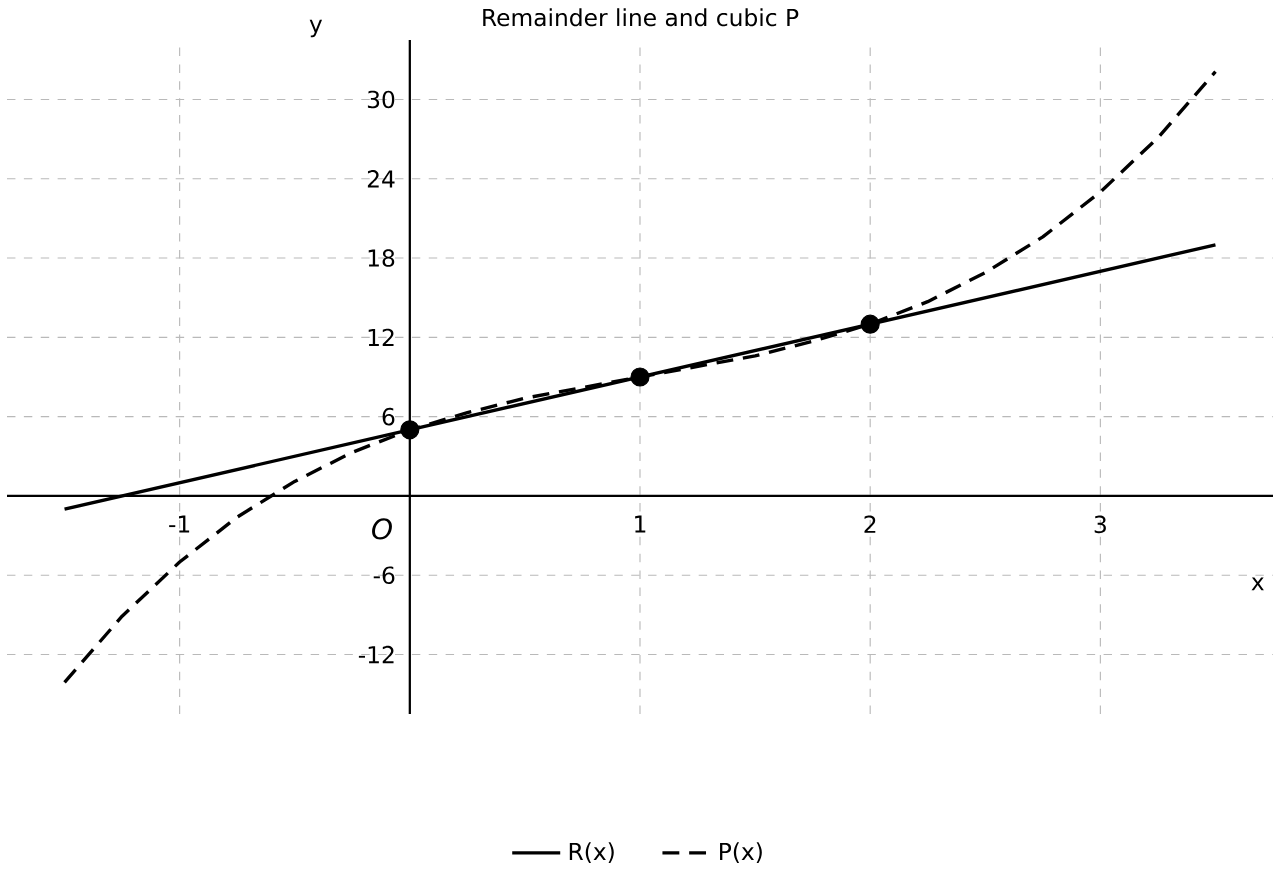  I want to click on y-tick-label: -12, so click(376, 654).